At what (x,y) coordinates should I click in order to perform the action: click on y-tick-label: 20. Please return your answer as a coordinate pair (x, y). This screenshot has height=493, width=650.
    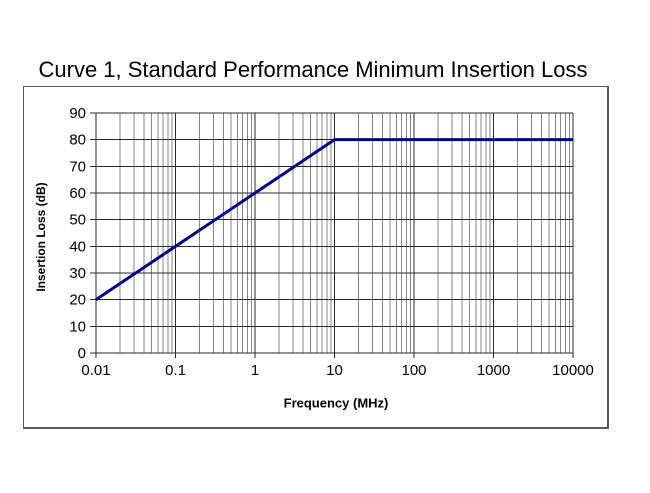
    Looking at the image, I should click on (77, 300).